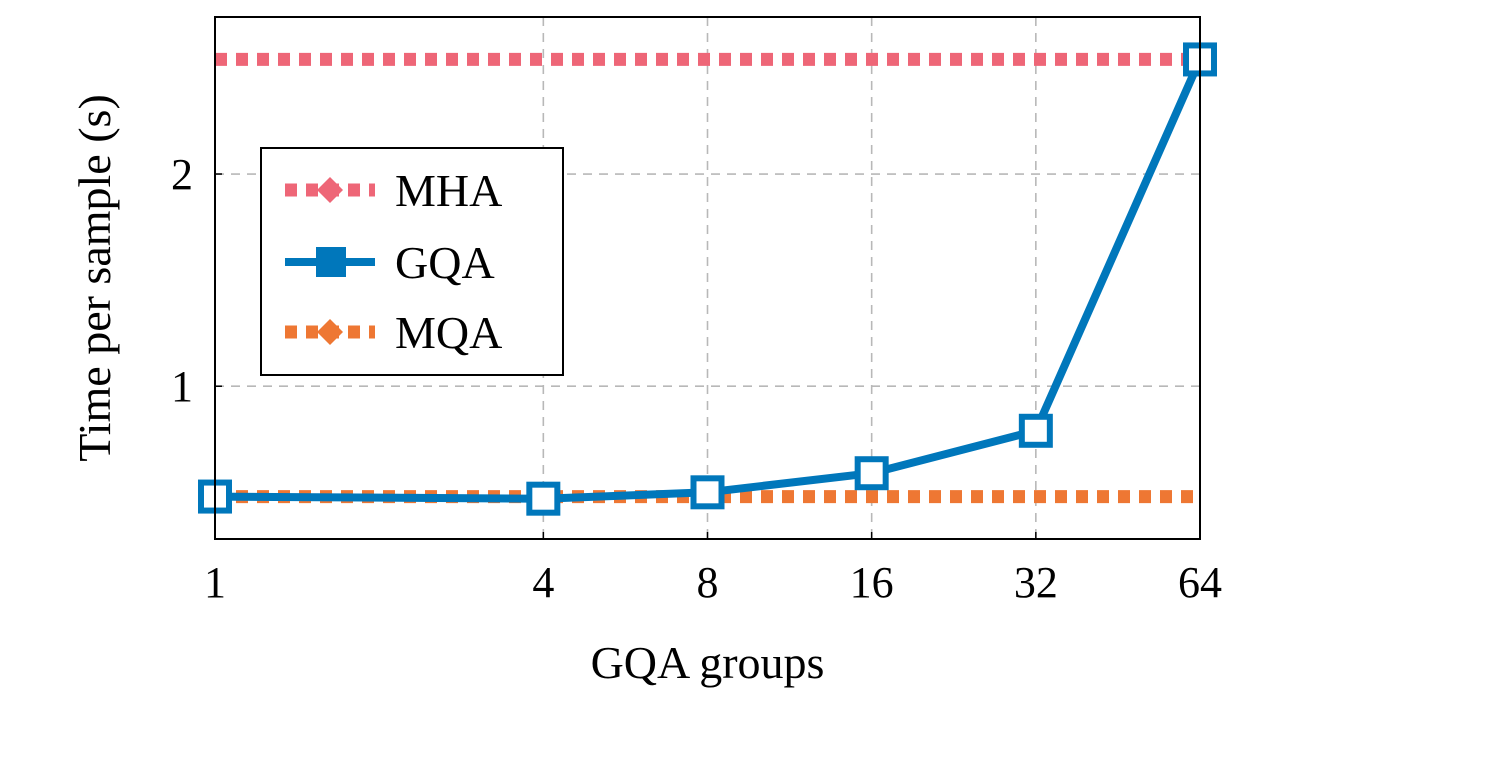 This screenshot has height=757, width=1501. I want to click on x-tick-labels: 1 4 8 16 32 64, so click(713, 569).